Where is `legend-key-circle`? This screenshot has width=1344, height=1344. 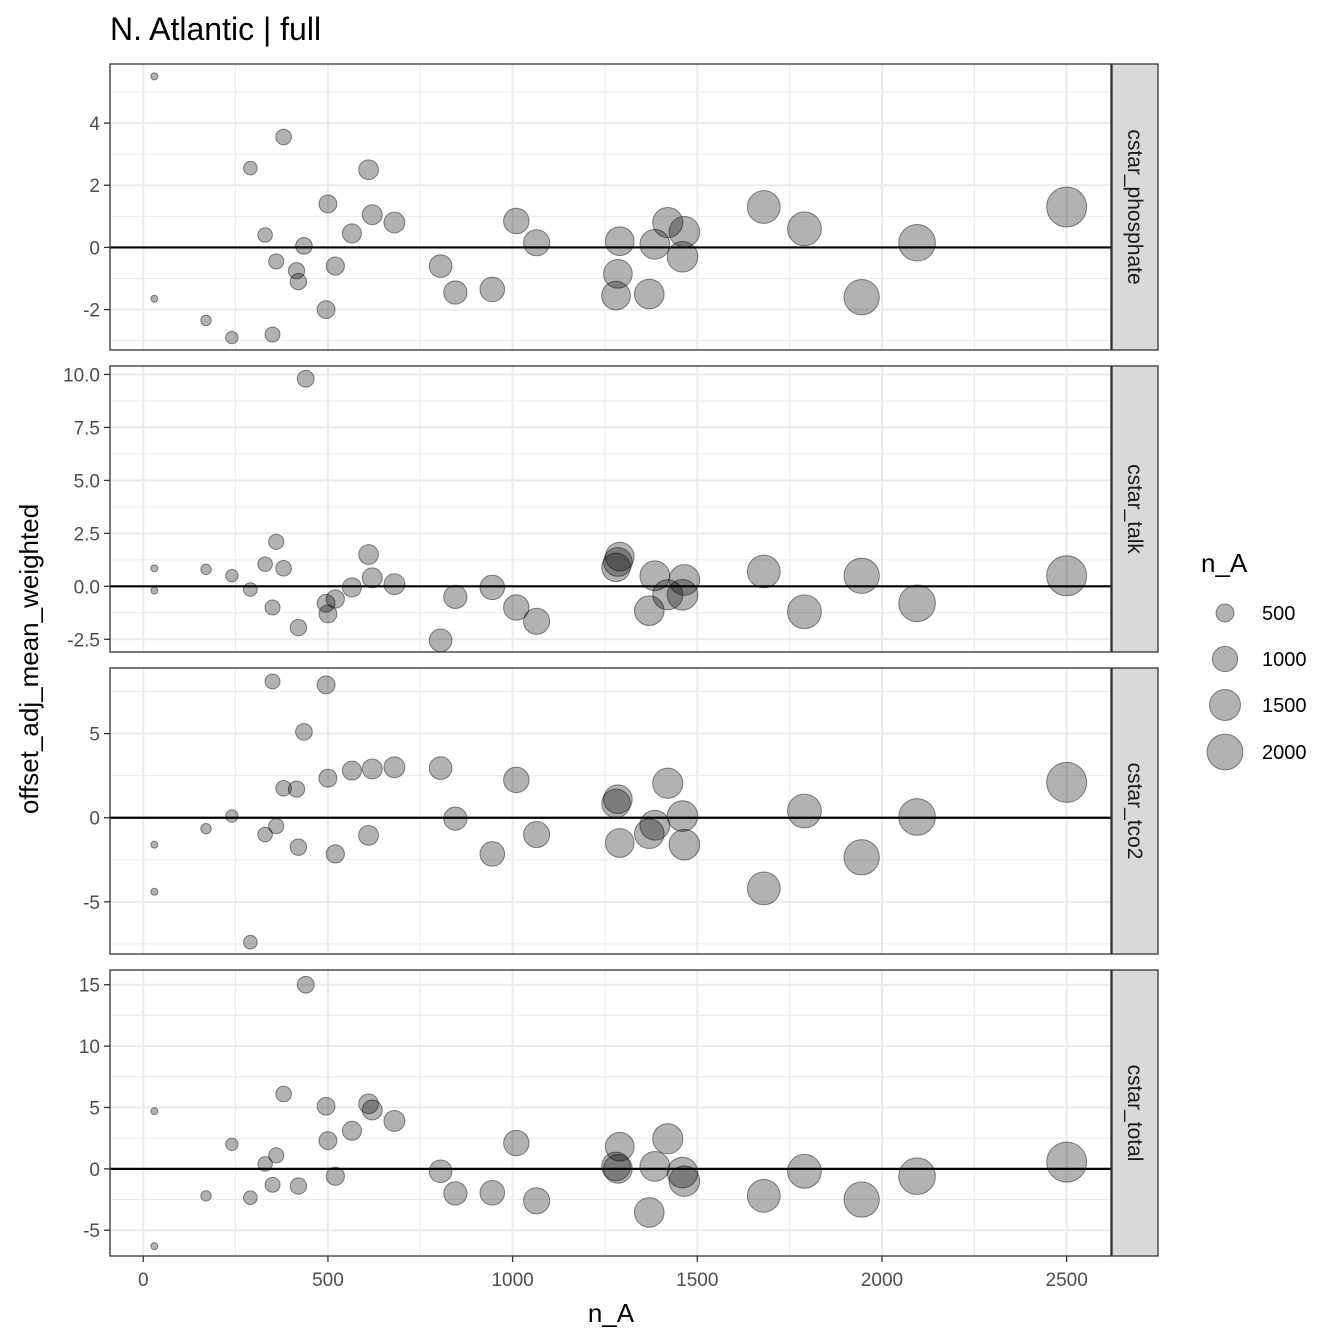
legend-key-circle is located at coordinates (1225, 613).